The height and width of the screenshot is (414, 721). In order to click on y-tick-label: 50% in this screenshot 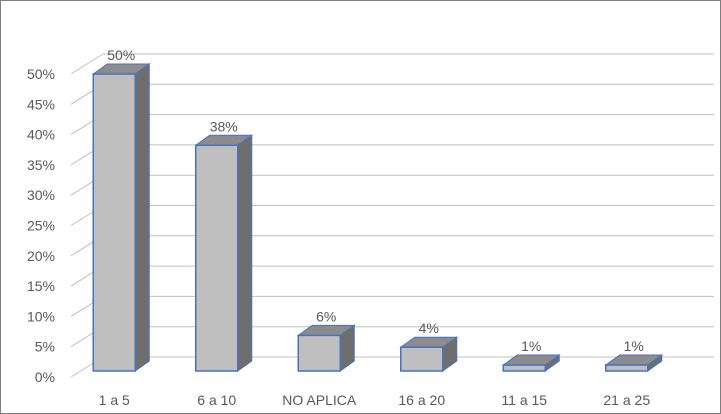, I will do `click(41, 74)`.